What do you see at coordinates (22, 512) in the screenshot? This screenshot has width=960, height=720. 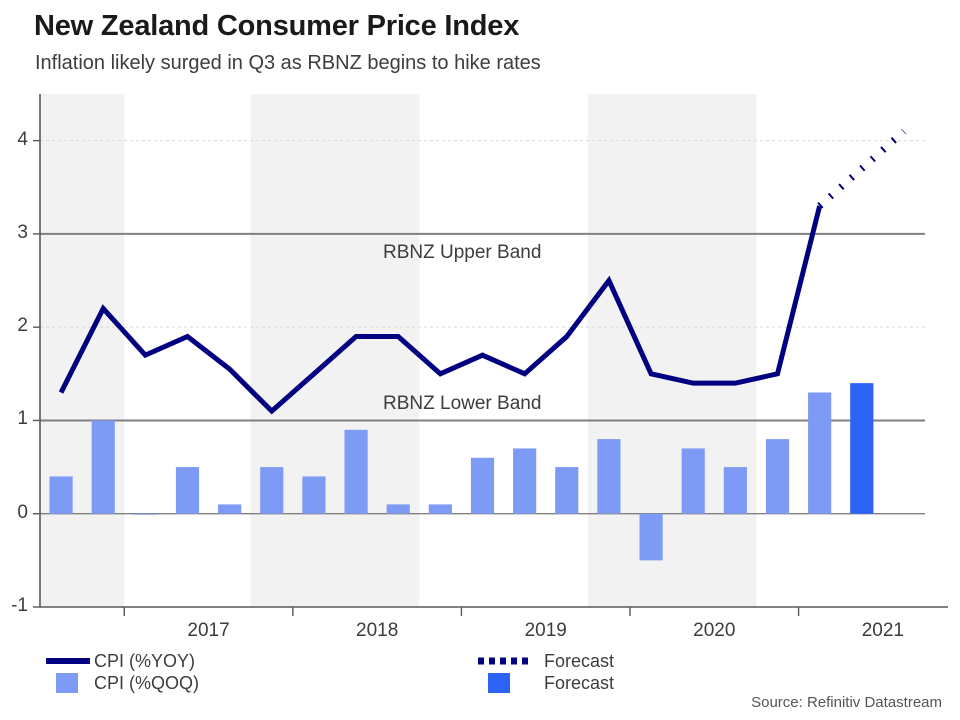 I see `y-axis-tick-label: 0` at bounding box center [22, 512].